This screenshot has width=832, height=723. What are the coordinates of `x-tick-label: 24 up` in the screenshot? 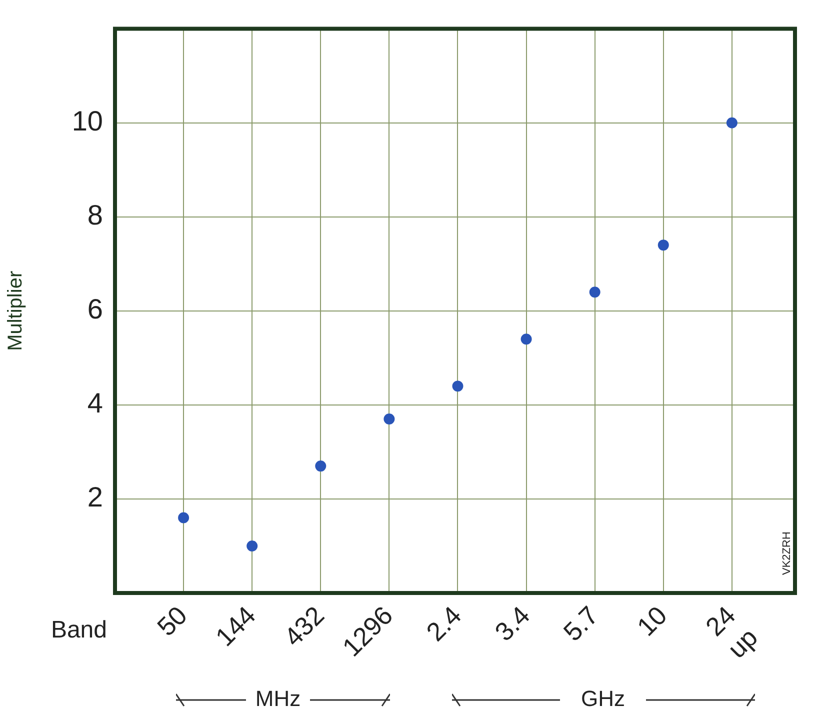 It's located at (732, 632).